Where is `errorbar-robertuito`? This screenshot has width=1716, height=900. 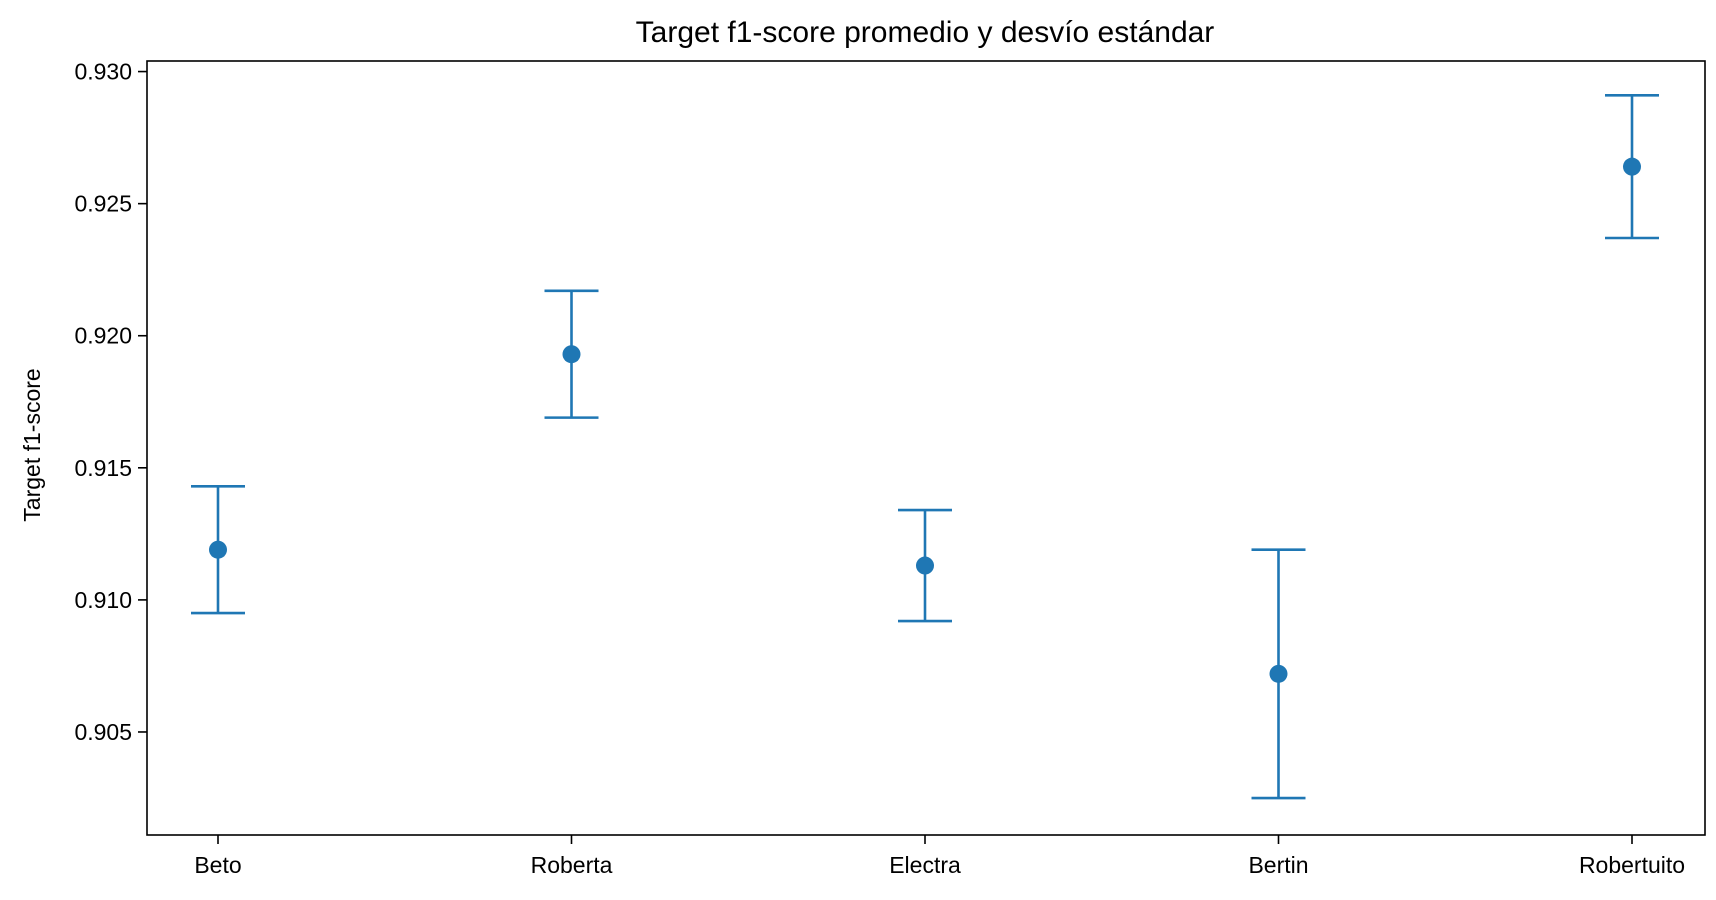 errorbar-robertuito is located at coordinates (1632, 167).